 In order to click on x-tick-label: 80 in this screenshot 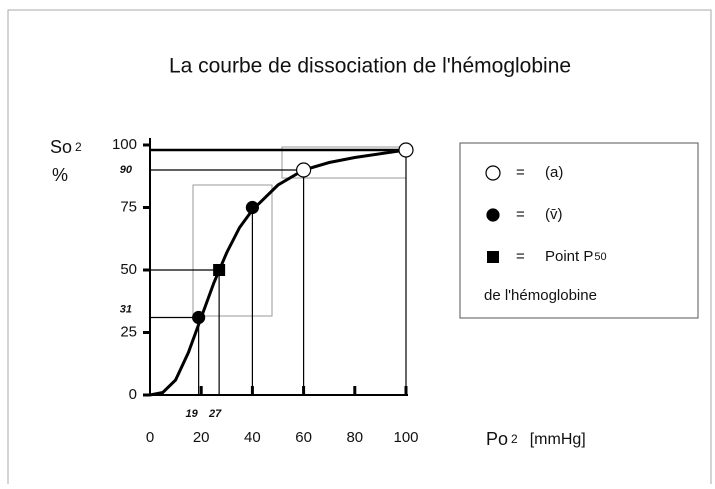, I will do `click(354, 437)`.